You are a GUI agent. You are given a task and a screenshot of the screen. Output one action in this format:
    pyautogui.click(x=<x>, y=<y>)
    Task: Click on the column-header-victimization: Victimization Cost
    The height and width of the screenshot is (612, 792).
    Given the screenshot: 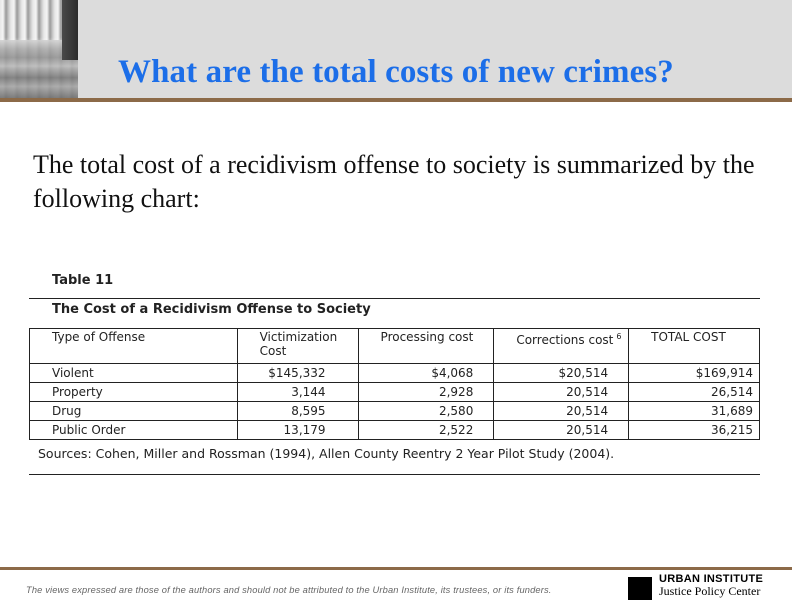 What is the action you would take?
    pyautogui.click(x=297, y=346)
    